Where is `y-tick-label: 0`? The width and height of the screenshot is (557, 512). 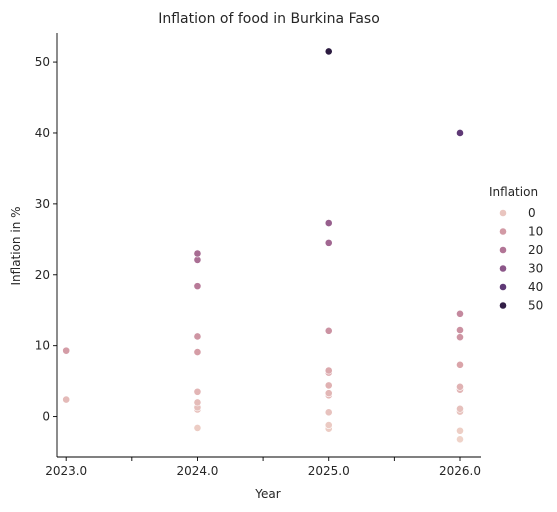
y-tick-label: 0 is located at coordinates (46, 417).